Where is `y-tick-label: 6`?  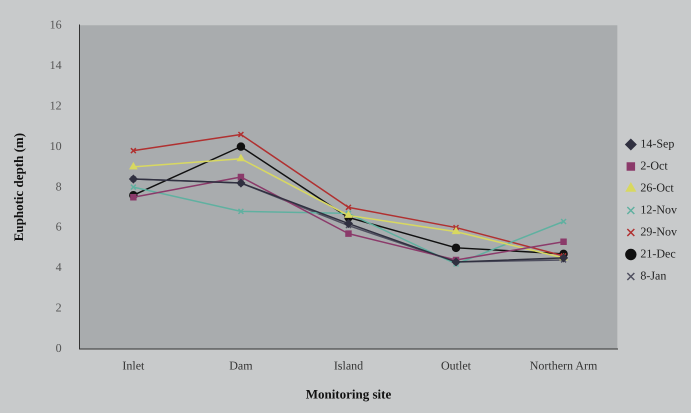 y-tick-label: 6 is located at coordinates (59, 227).